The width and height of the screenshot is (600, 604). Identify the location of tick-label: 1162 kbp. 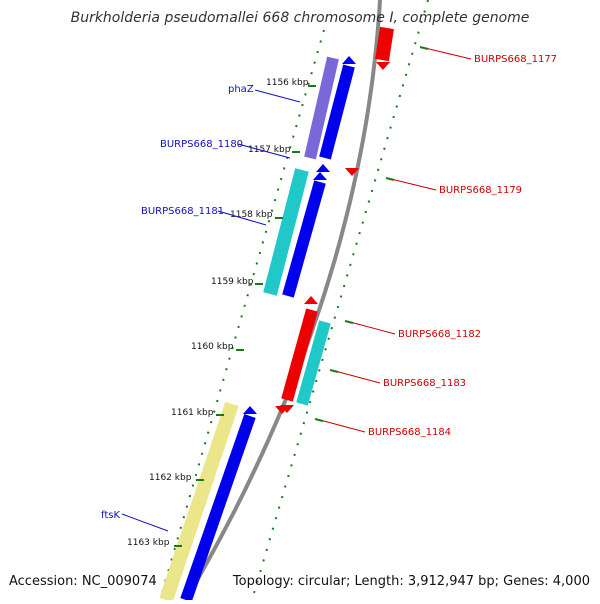
(170, 478).